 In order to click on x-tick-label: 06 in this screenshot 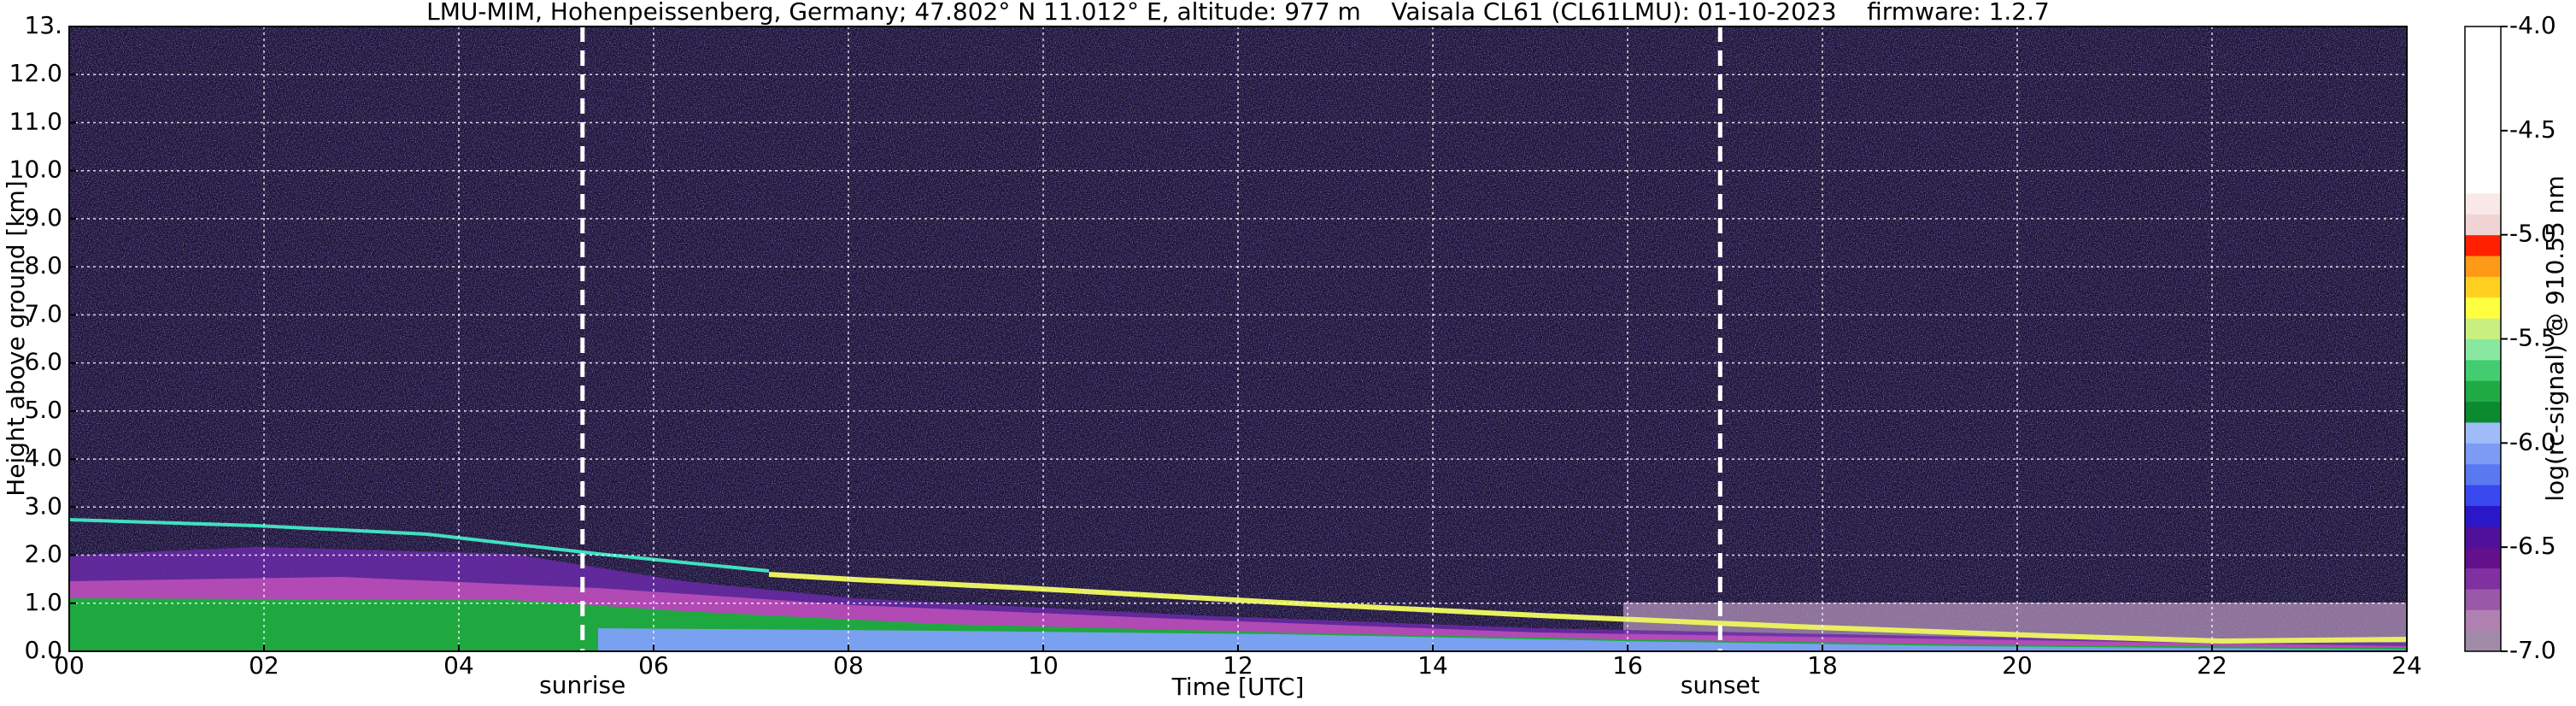, I will do `click(653, 665)`.